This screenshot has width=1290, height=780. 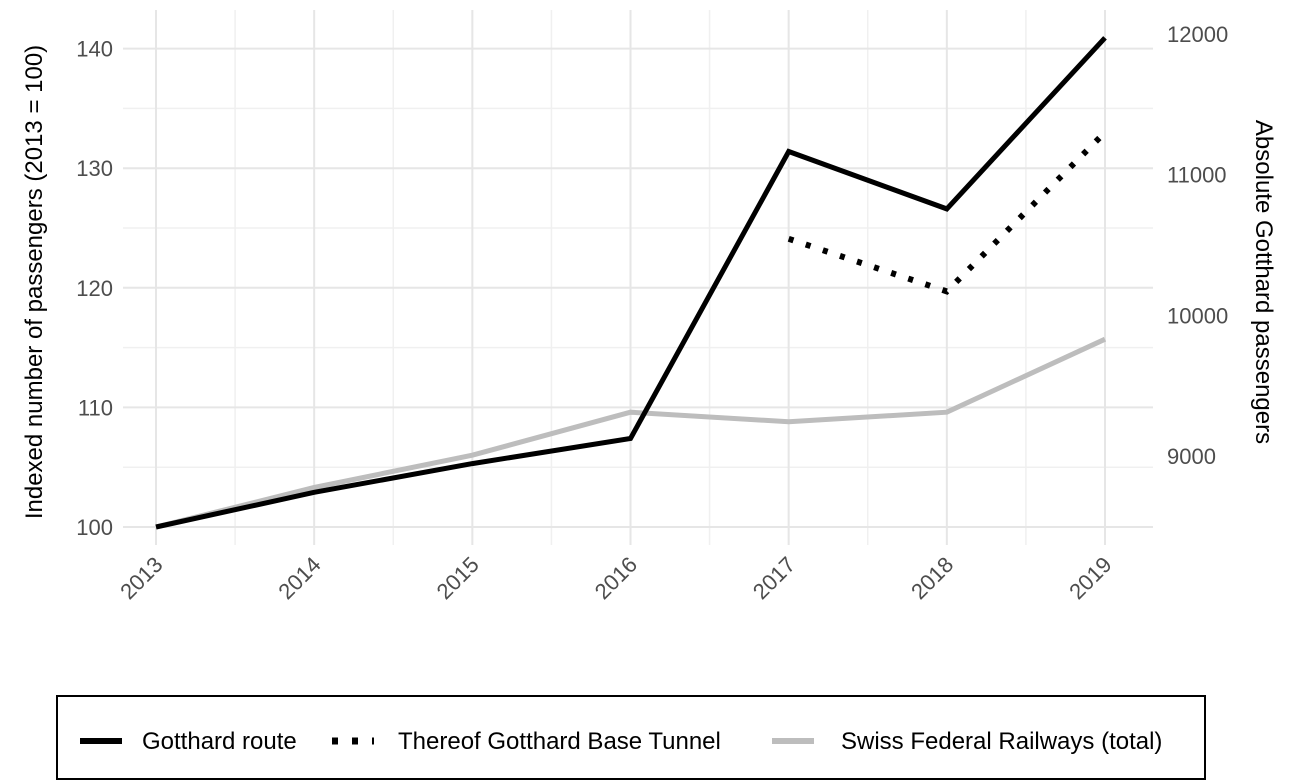 I want to click on y-tick-label-right: 9000, so click(x=1191, y=456).